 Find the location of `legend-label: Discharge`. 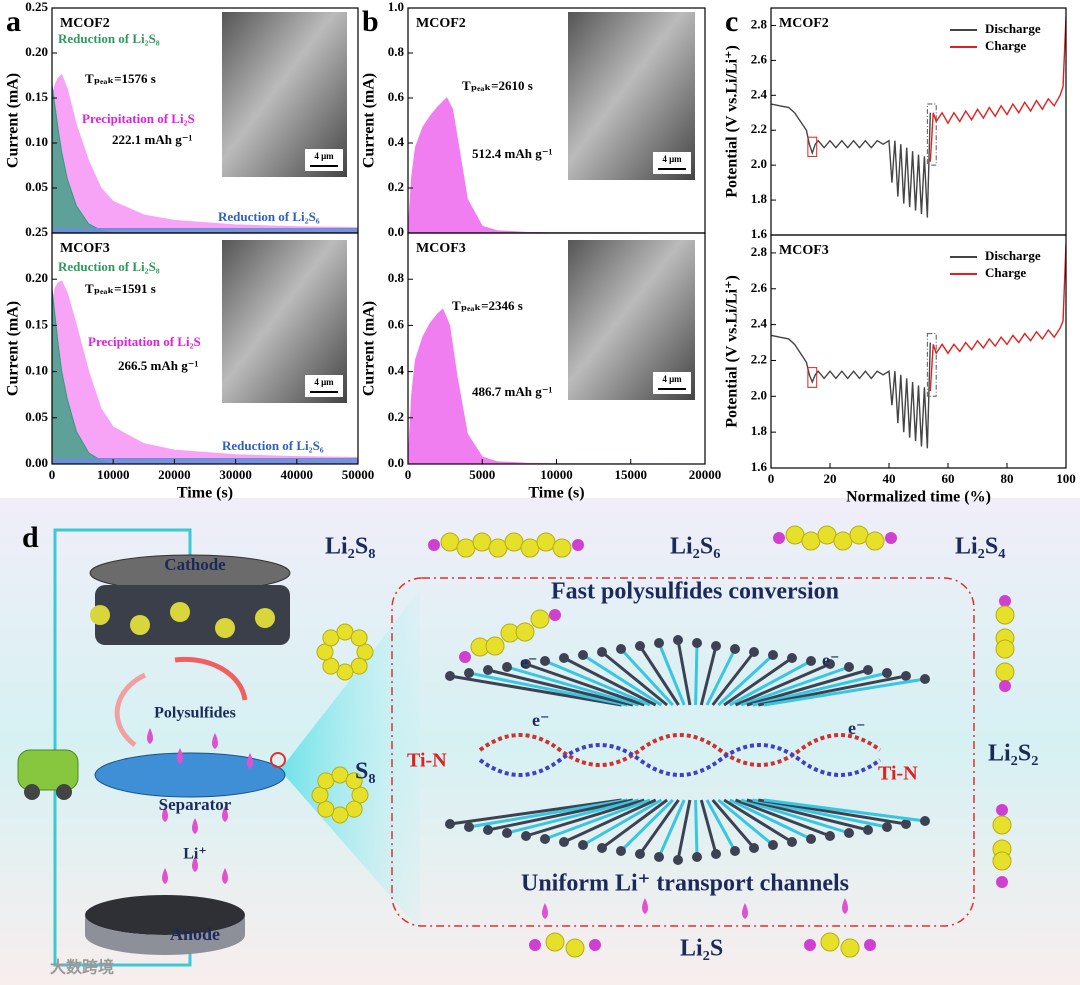

legend-label: Discharge is located at coordinates (1013, 255).